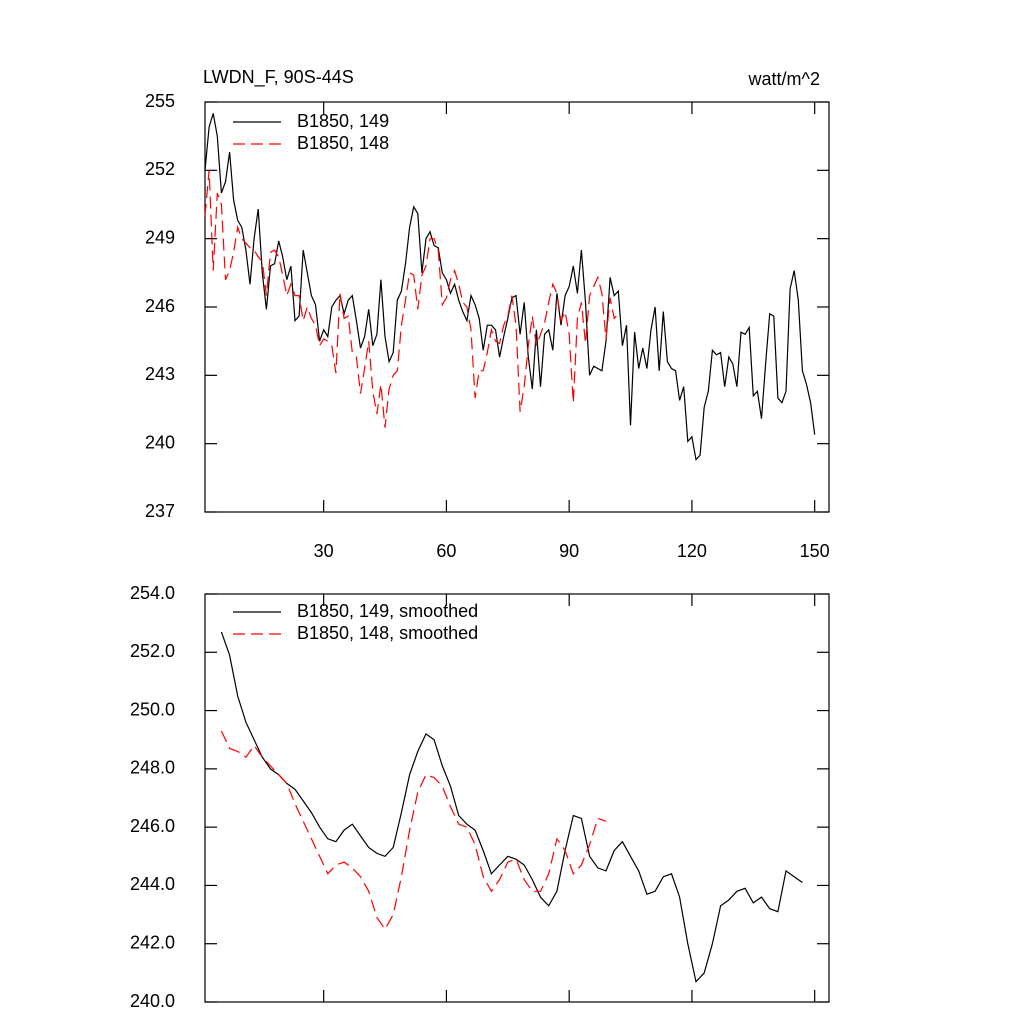 This screenshot has height=1024, width=1024. Describe the element at coordinates (569, 551) in the screenshot. I see `x-tick-label: 90` at that location.